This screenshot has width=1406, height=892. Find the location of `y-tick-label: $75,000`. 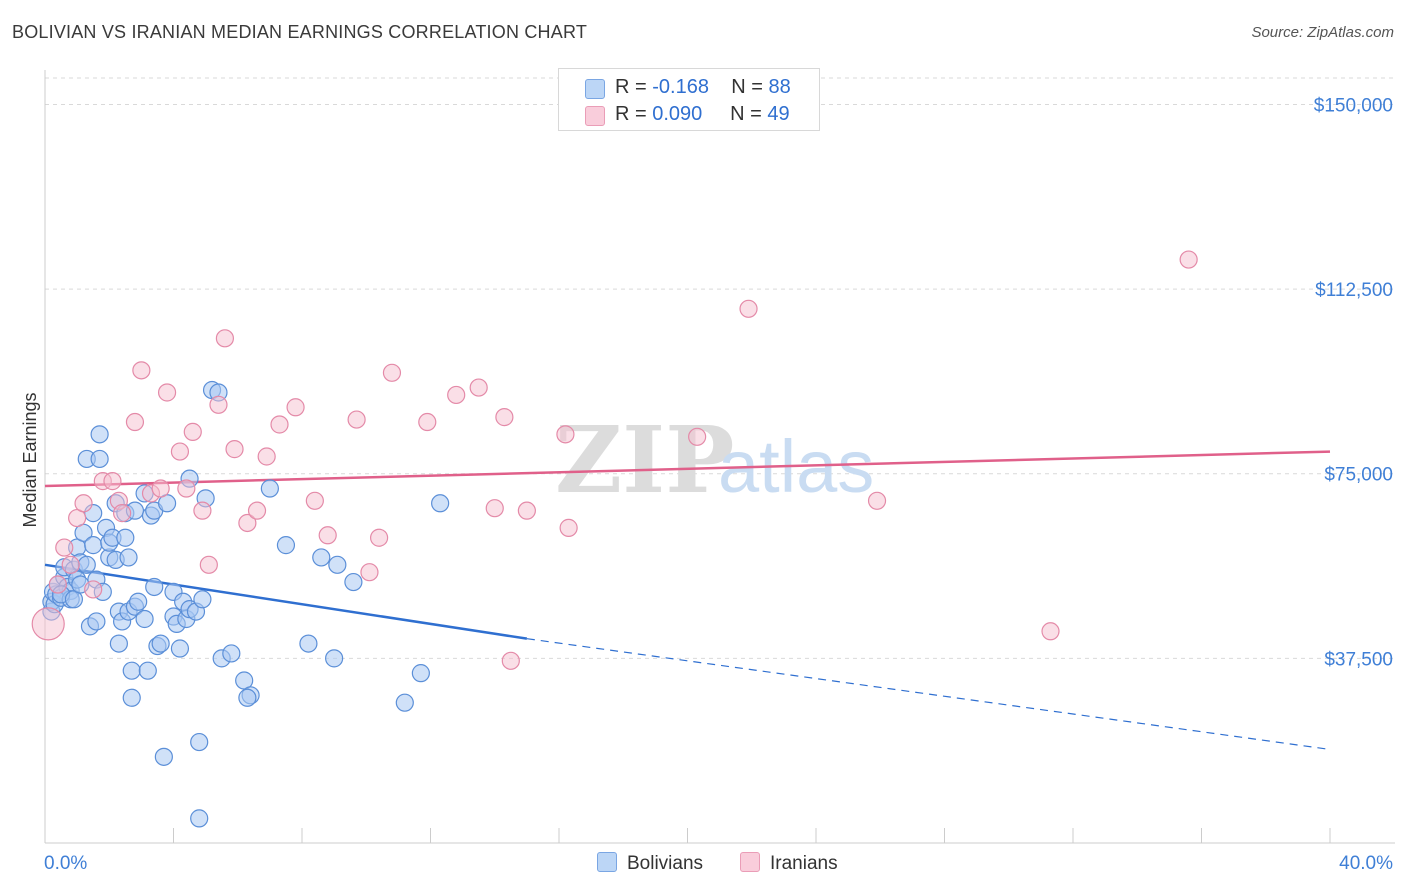

y-tick-label: $75,000 is located at coordinates (1358, 475).